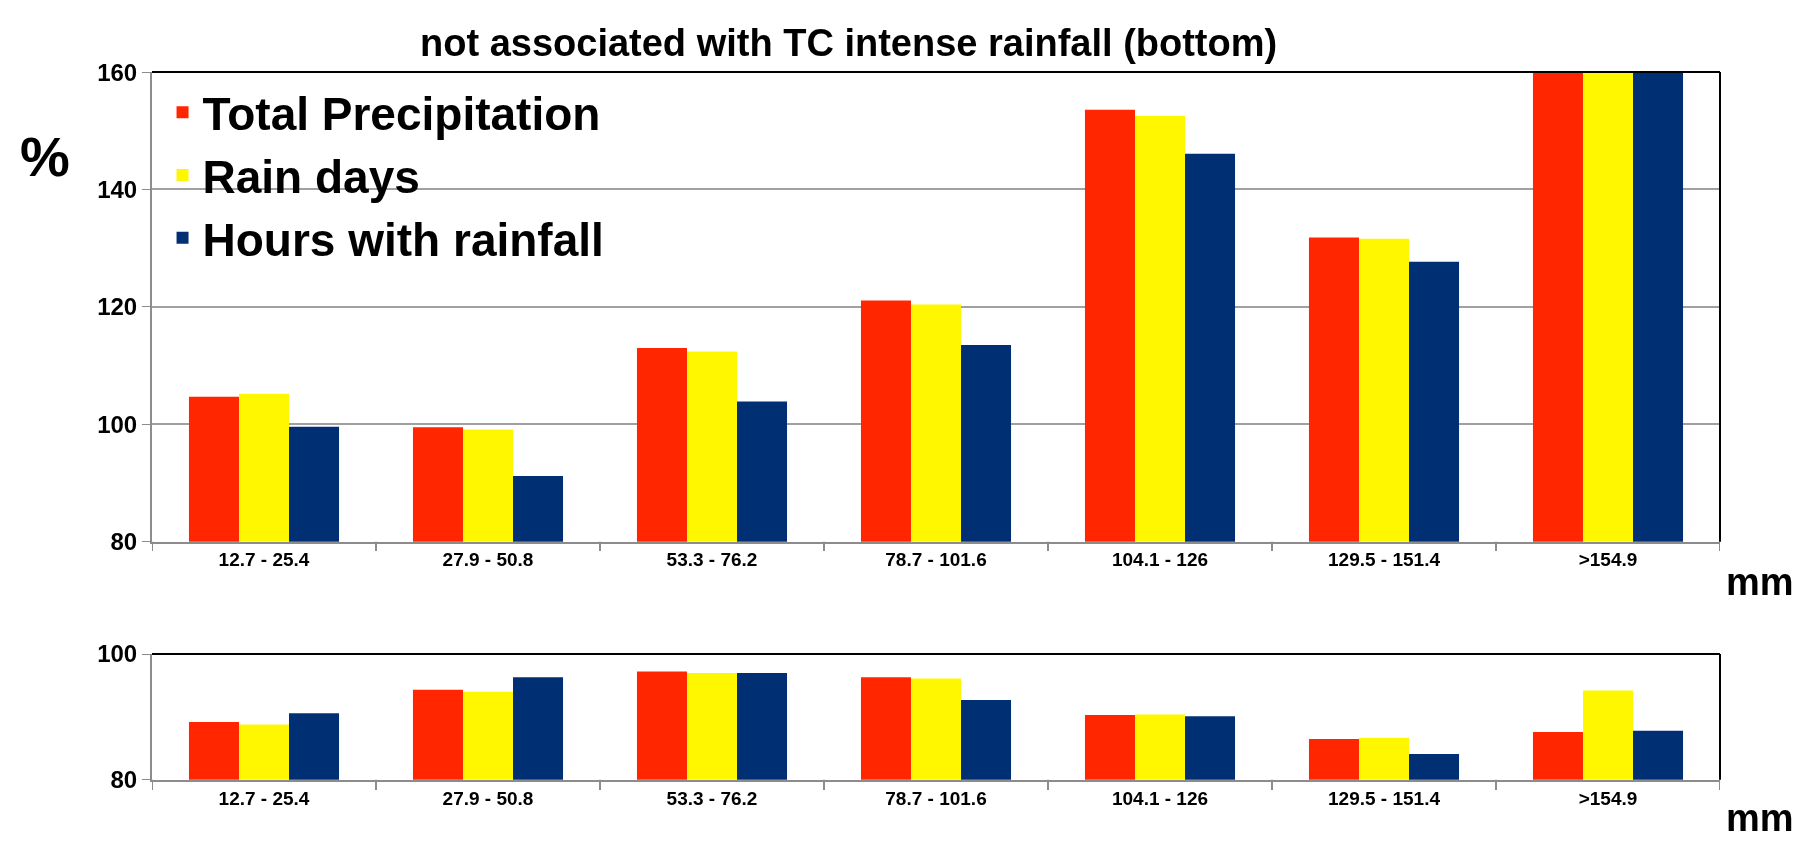  Describe the element at coordinates (45, 156) in the screenshot. I see `y-axis-title: %` at that location.